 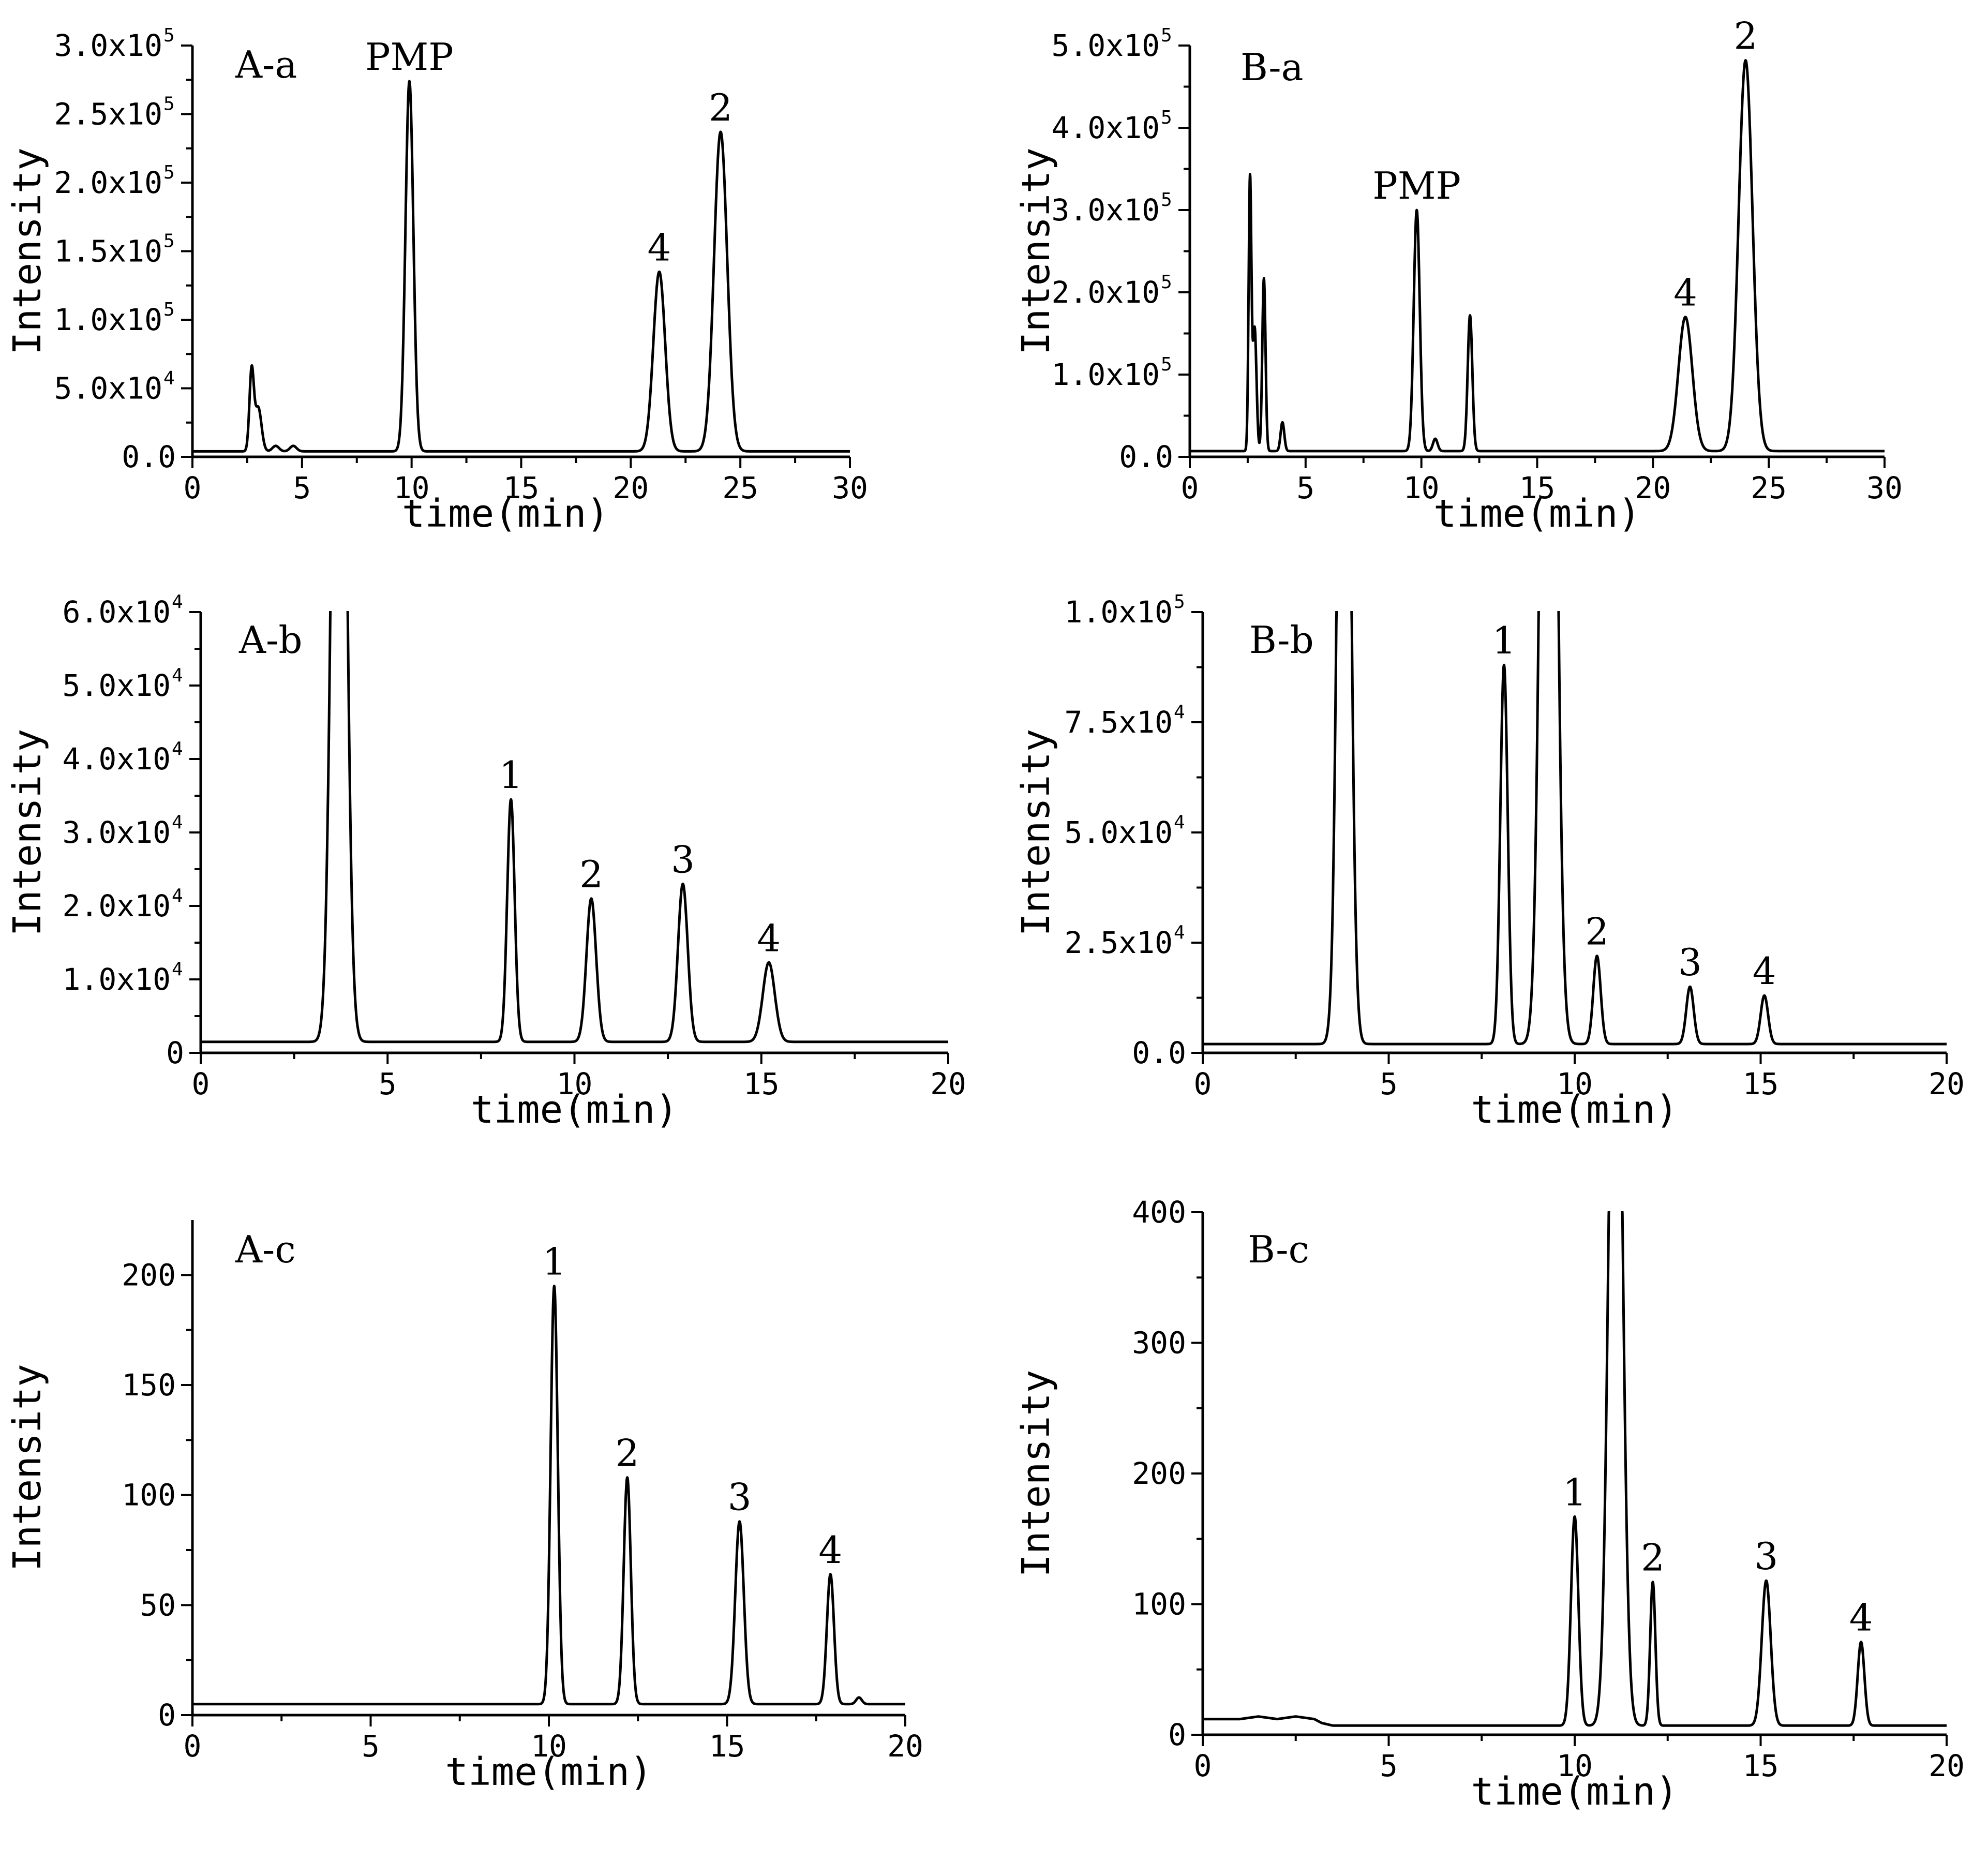 I want to click on peak-label: PMP, so click(x=1416, y=186).